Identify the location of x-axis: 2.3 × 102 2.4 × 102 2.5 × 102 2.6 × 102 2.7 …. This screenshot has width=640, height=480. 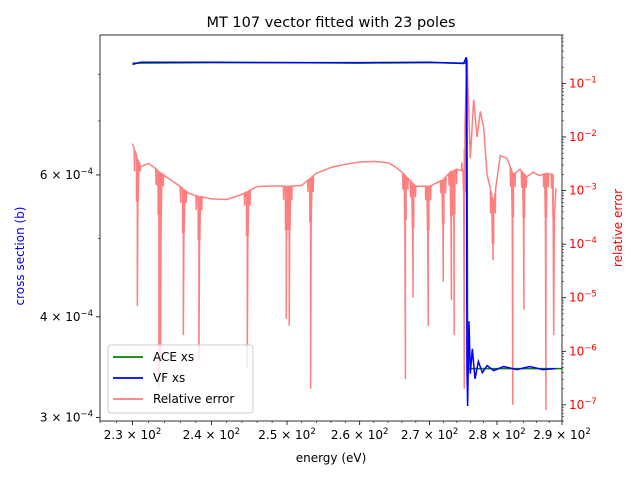
(345, 431).